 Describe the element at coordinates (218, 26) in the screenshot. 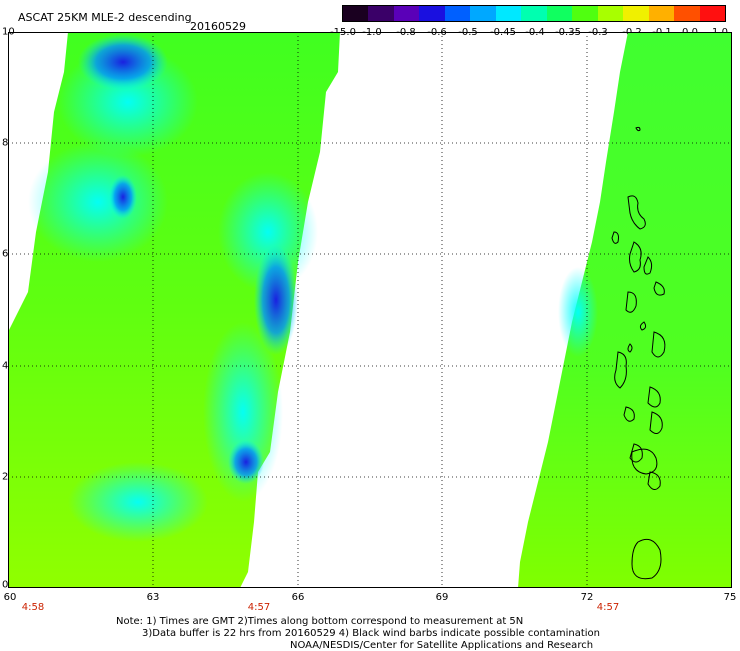

I see `map-date: 20160529` at that location.